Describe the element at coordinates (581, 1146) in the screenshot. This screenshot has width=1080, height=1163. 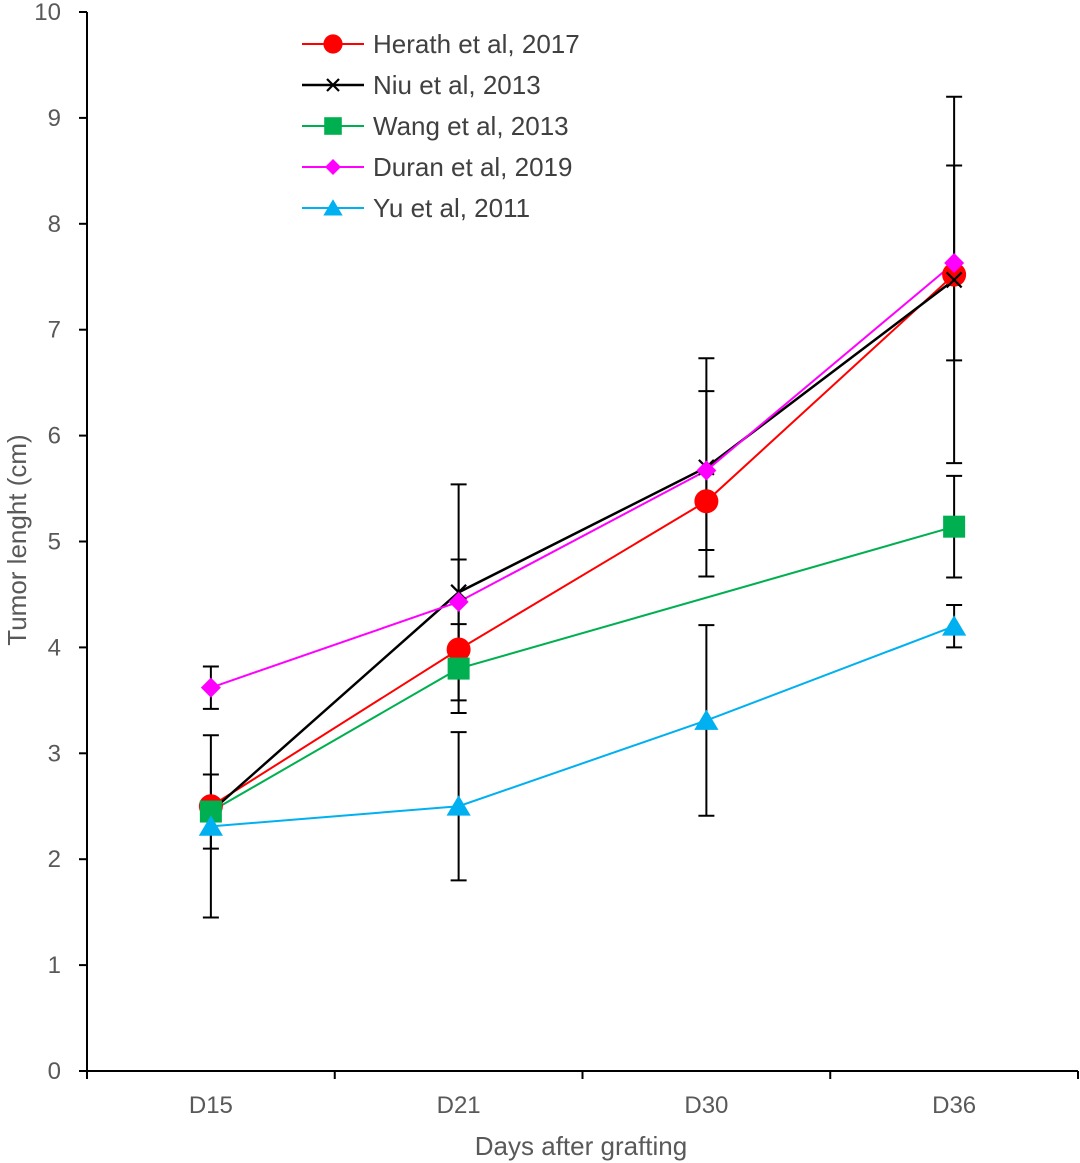
I see `x-axis-title: Days after grafting` at that location.